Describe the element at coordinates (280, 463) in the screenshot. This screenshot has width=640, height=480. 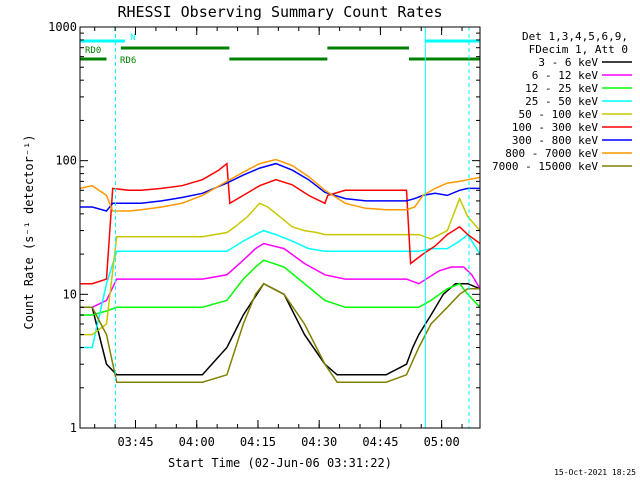
I see `x-axis-label: Start Time (02-Jun-06 03:31:22)` at that location.